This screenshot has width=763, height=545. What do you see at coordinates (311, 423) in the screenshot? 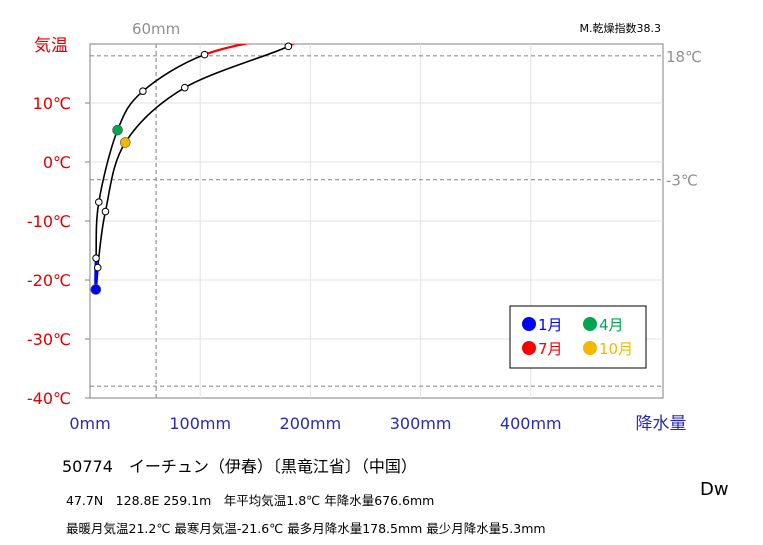
I see `x-tick-label: 200mm` at bounding box center [311, 423].